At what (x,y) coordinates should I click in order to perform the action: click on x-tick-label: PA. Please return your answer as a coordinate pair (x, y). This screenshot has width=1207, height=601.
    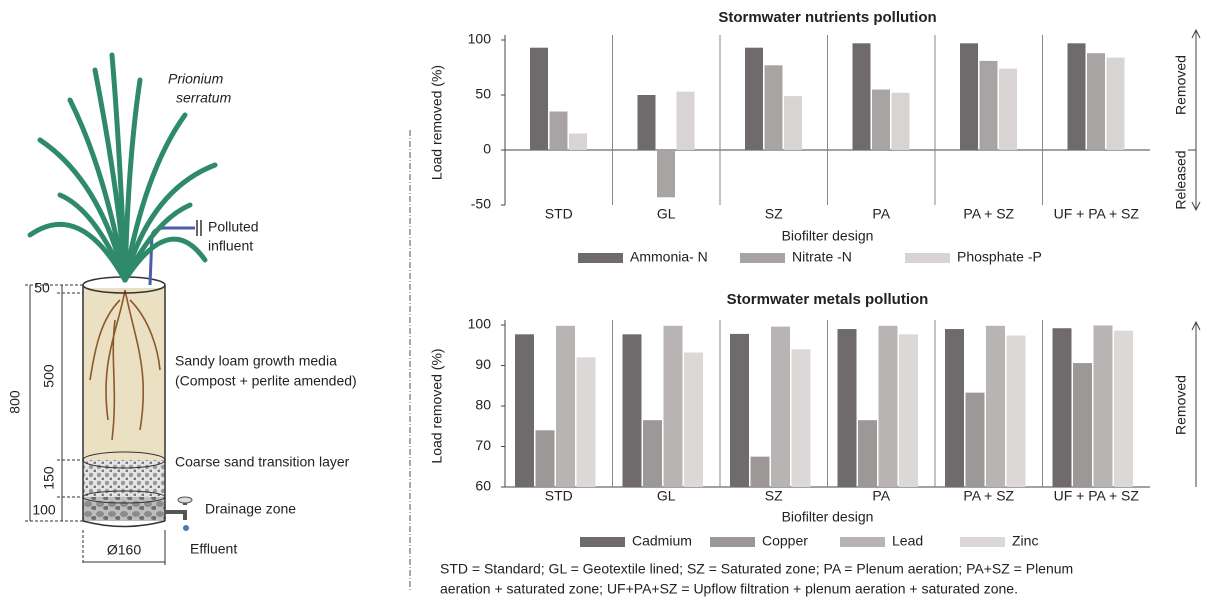
    Looking at the image, I should click on (881, 214).